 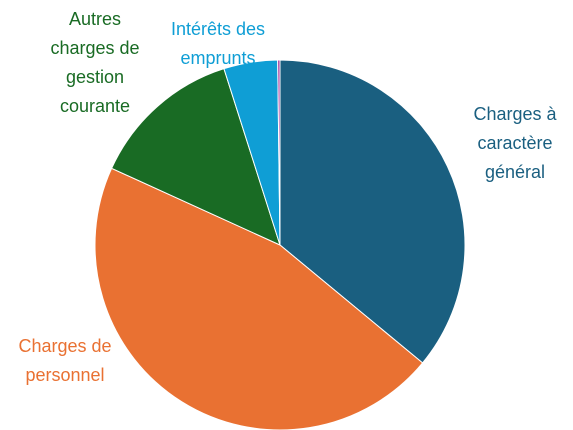 What do you see at coordinates (95, 19) in the screenshot?
I see `label-line: Autres` at bounding box center [95, 19].